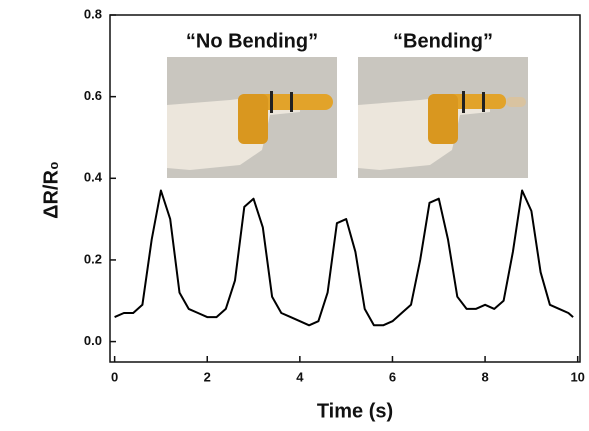 The height and width of the screenshot is (431, 589). Describe the element at coordinates (443, 41) in the screenshot. I see `annotation: “Bending”` at that location.